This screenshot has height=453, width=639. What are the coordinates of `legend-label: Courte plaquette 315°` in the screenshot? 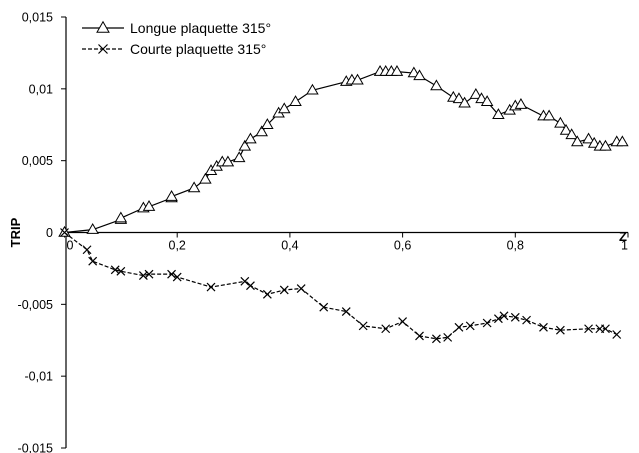 It's located at (198, 49).